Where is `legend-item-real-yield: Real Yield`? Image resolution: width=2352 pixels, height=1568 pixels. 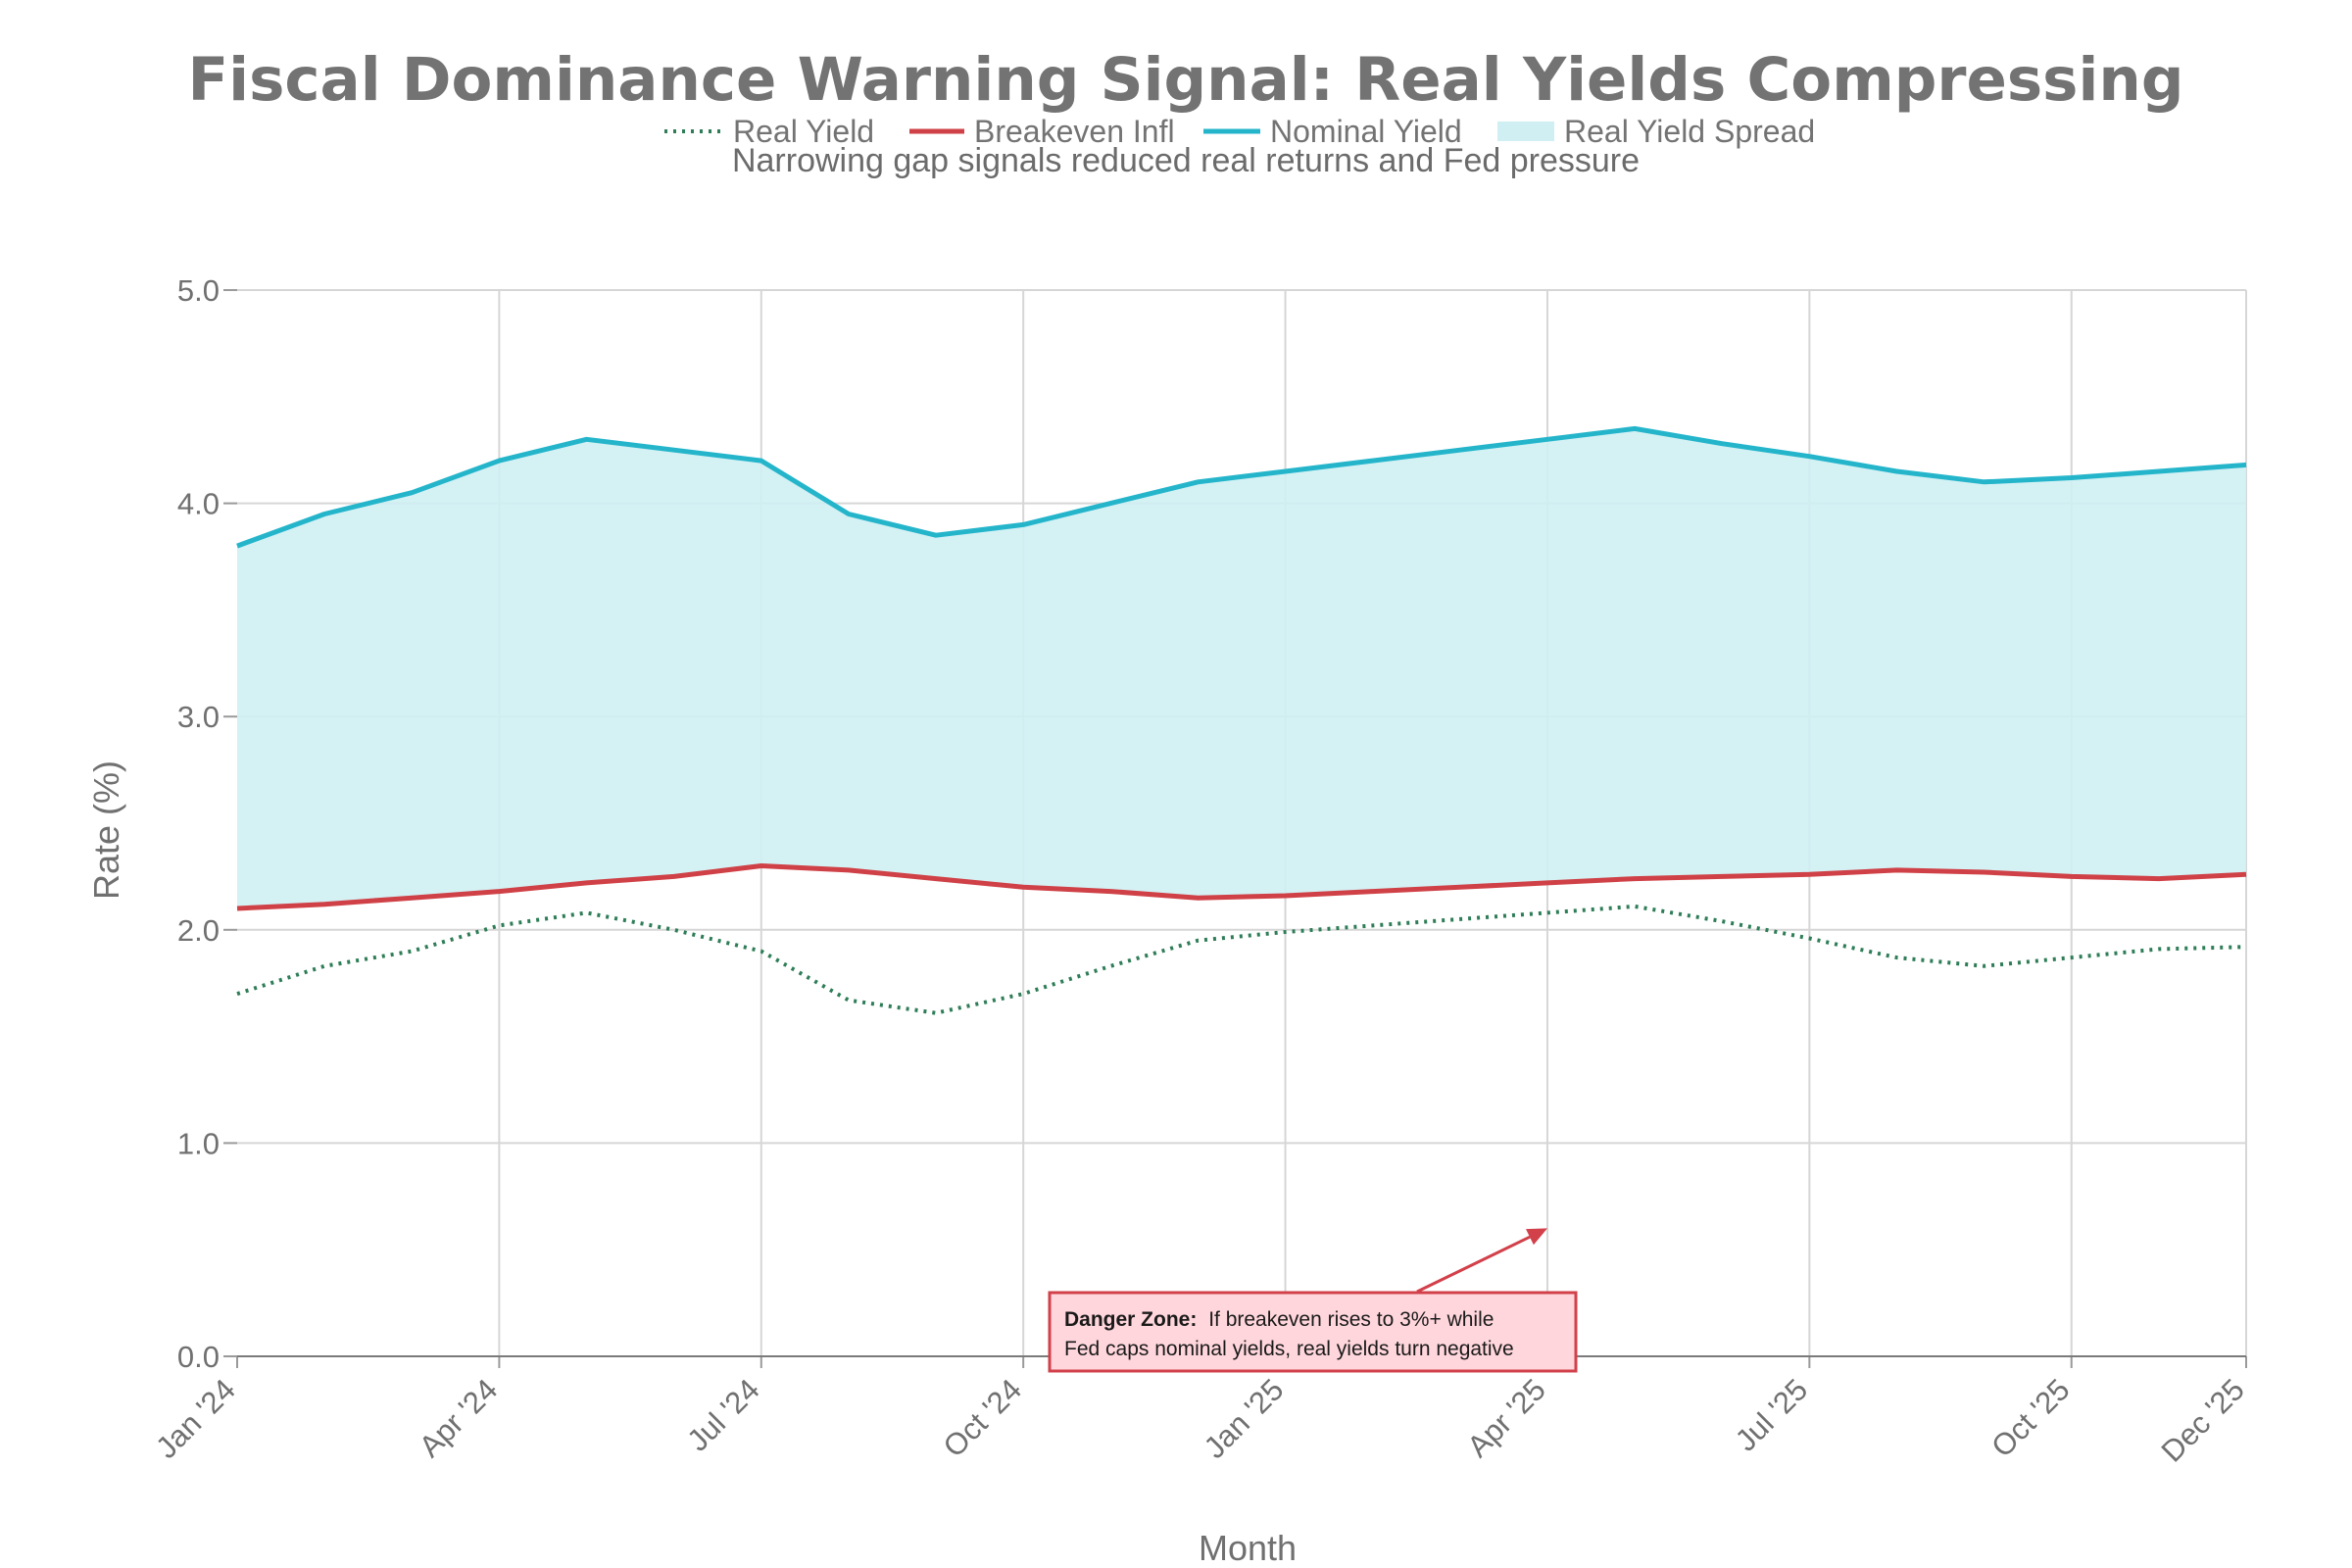 legend-item-real-yield: Real Yield is located at coordinates (769, 131).